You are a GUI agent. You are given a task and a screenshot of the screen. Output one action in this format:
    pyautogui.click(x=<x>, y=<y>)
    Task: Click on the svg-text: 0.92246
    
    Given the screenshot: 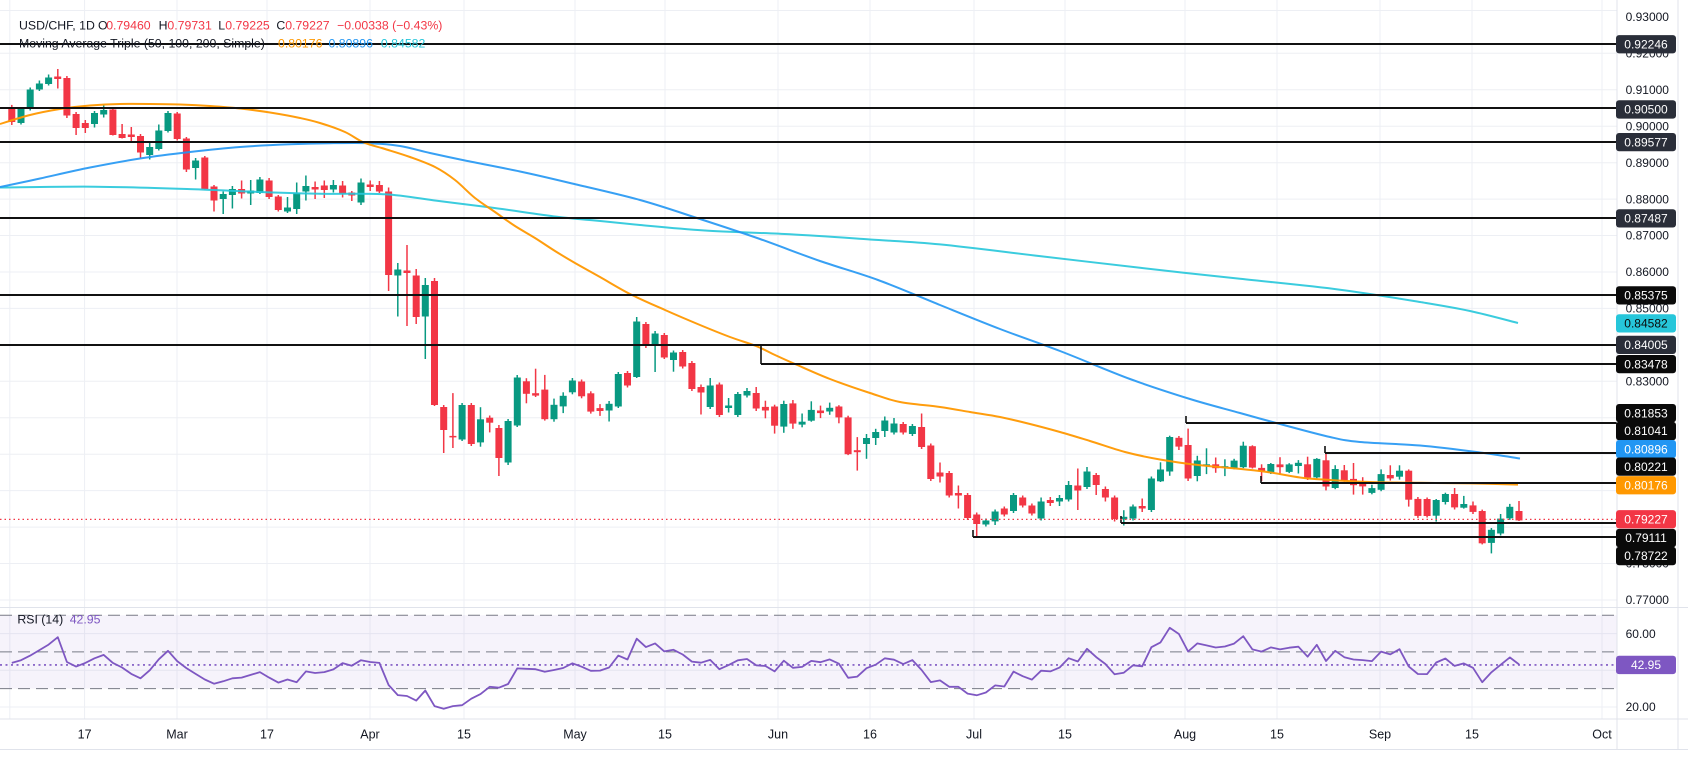 What is the action you would take?
    pyautogui.click(x=1646, y=45)
    